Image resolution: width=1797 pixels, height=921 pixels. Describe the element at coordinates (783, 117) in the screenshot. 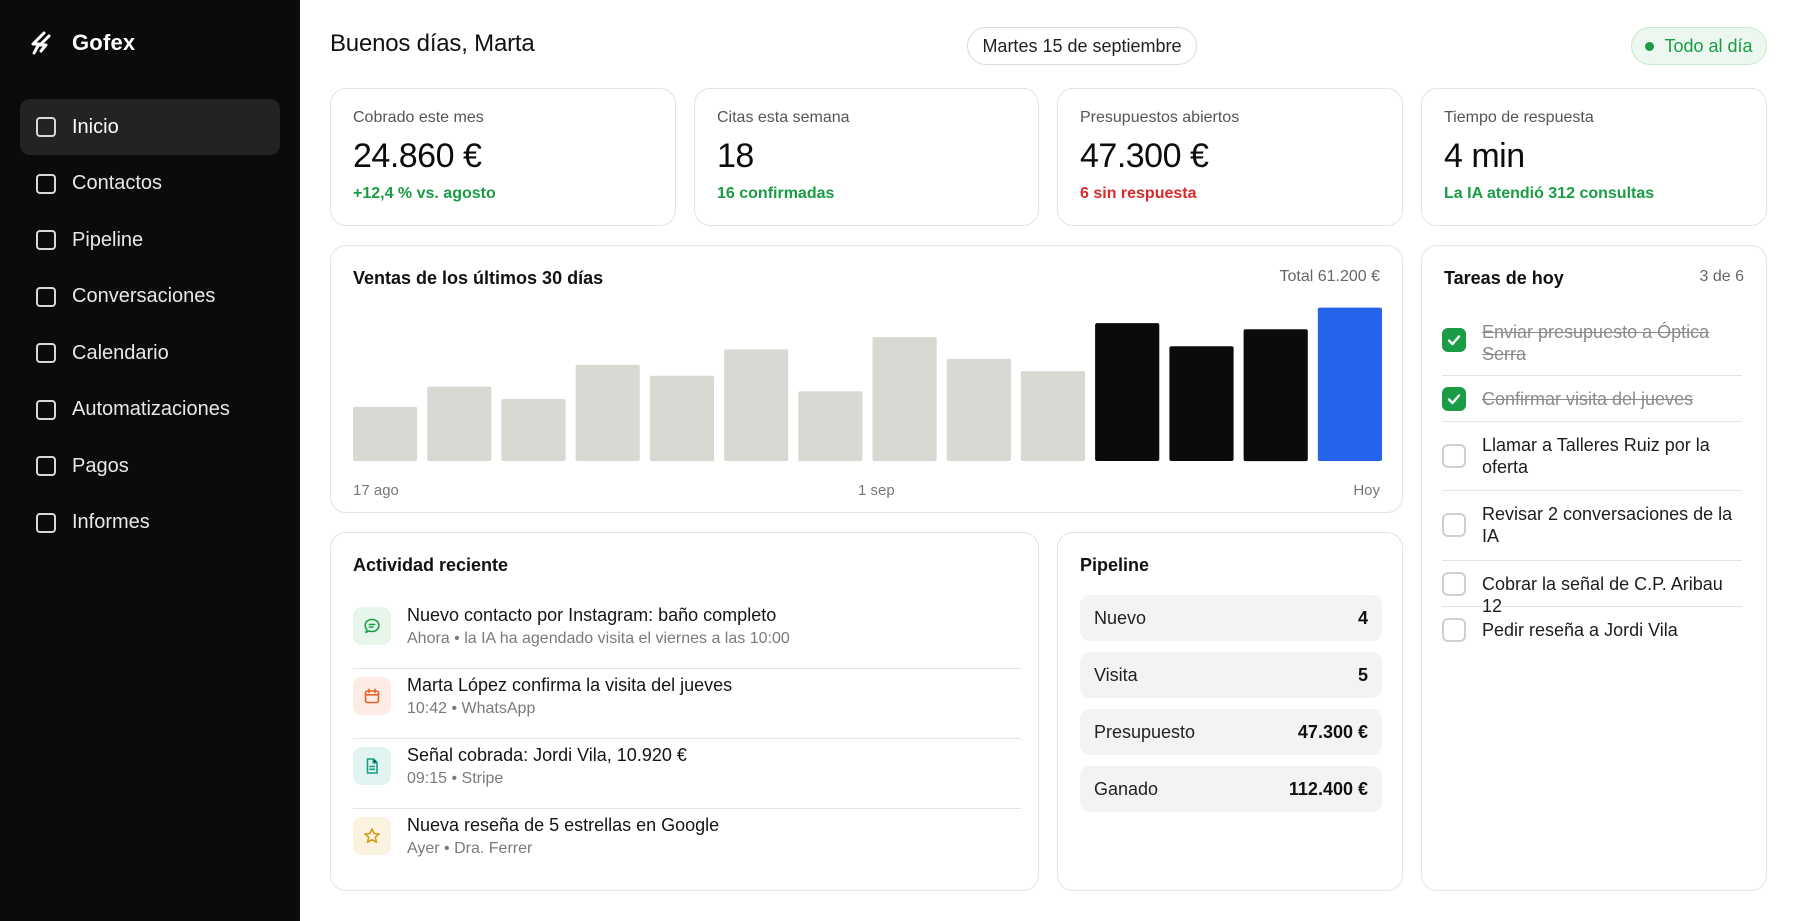

I see `kpi-label: Citas esta semana` at that location.